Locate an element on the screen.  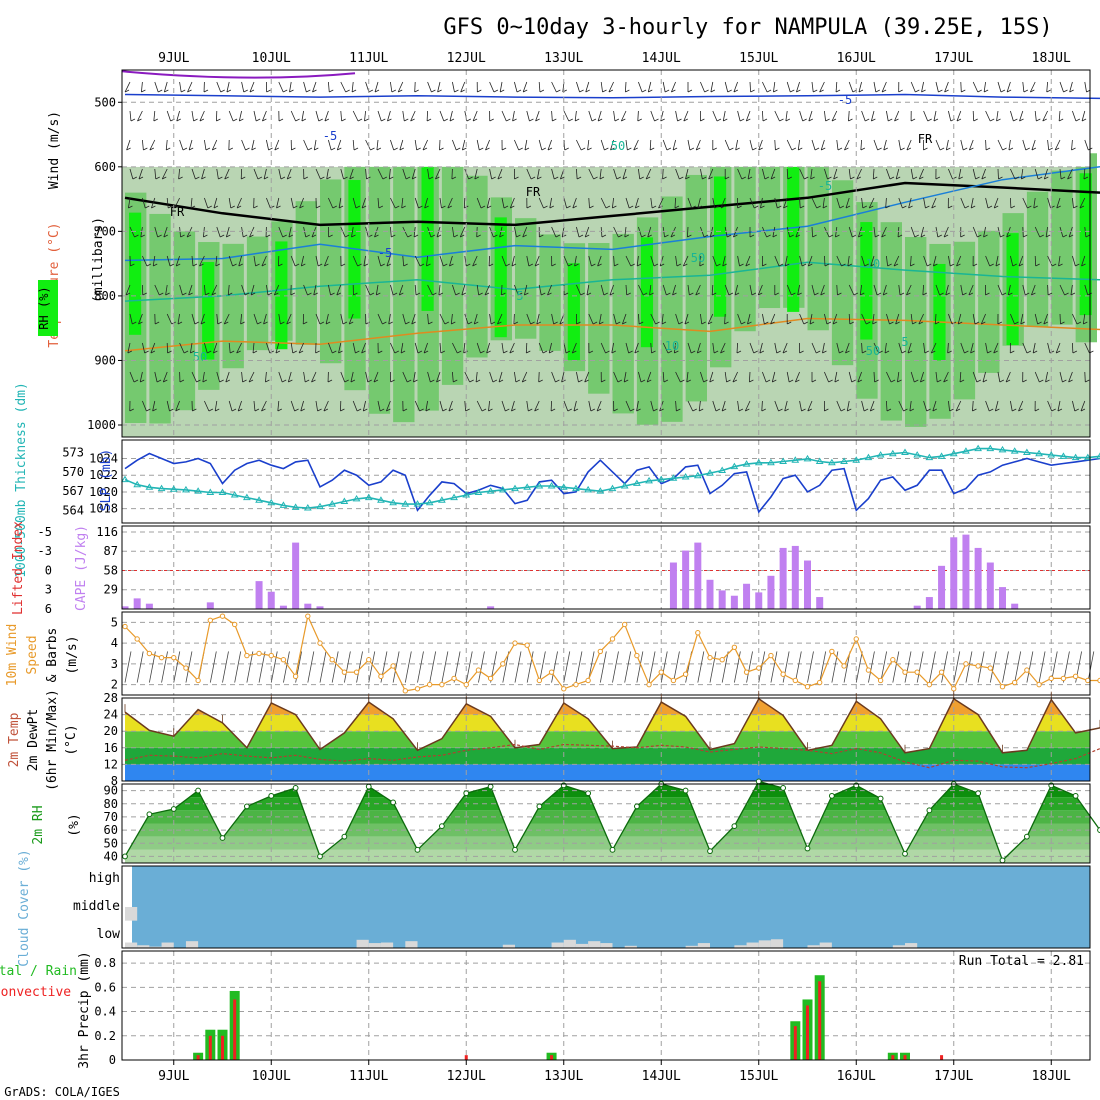
rh-panel is located at coordinates (606, 823).